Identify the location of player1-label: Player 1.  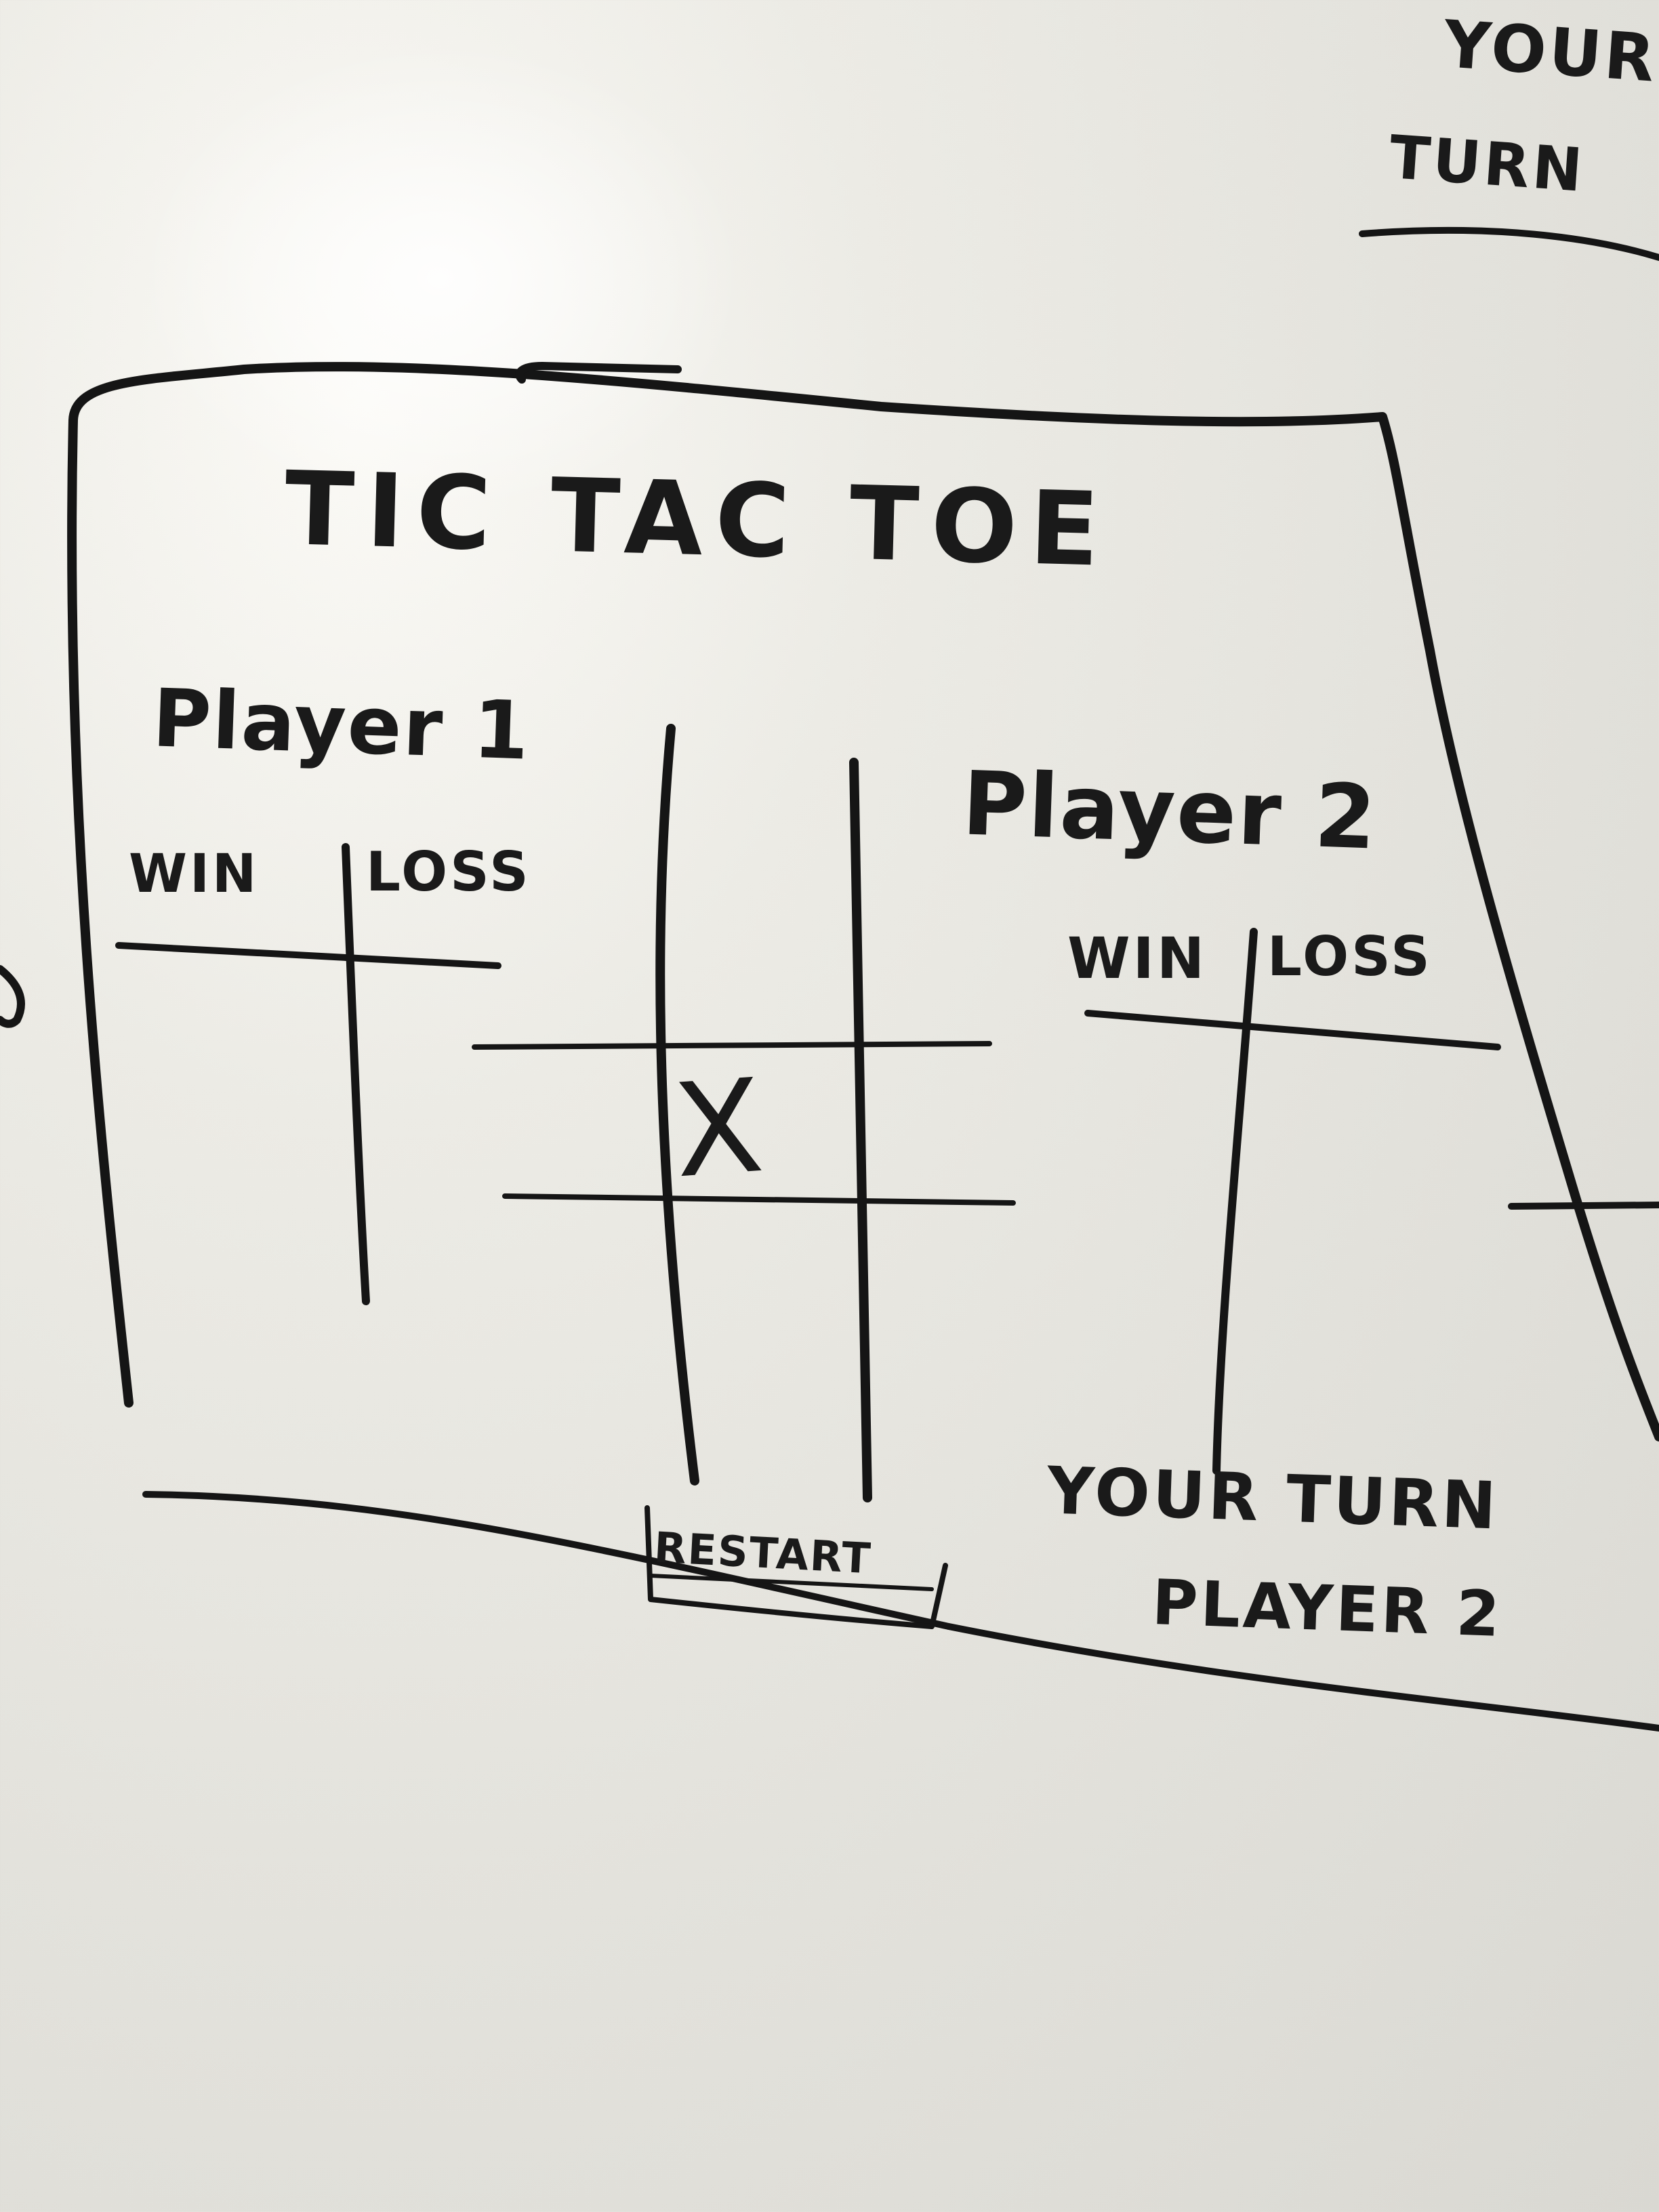
(341, 724).